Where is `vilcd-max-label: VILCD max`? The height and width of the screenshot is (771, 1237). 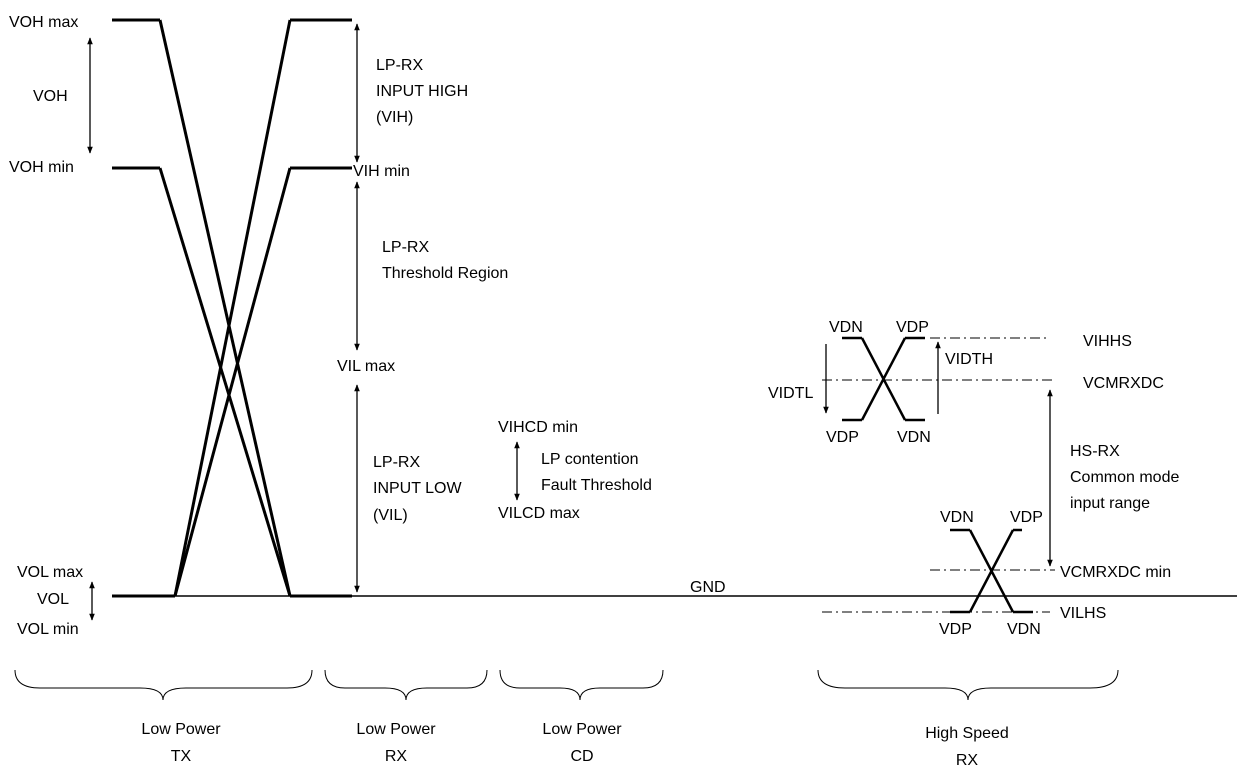 vilcd-max-label: VILCD max is located at coordinates (539, 513).